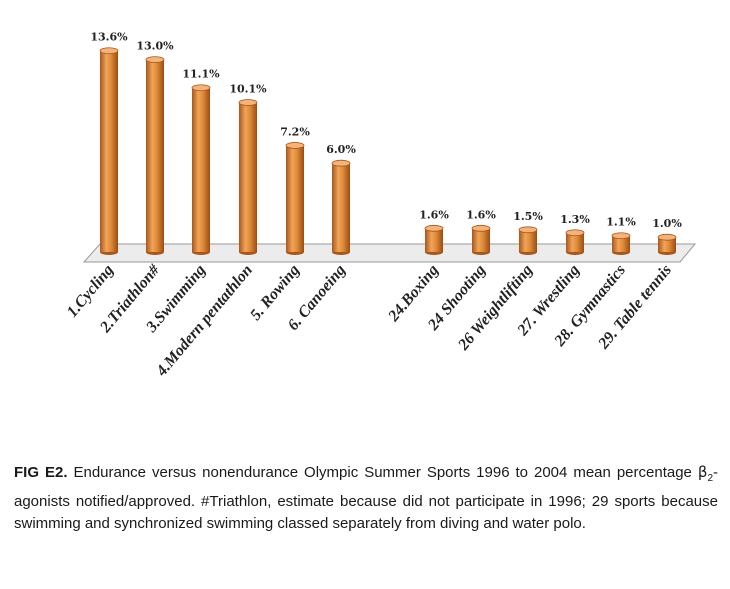 Image resolution: width=730 pixels, height=589 pixels. I want to click on value-label: 11.1%, so click(201, 74).